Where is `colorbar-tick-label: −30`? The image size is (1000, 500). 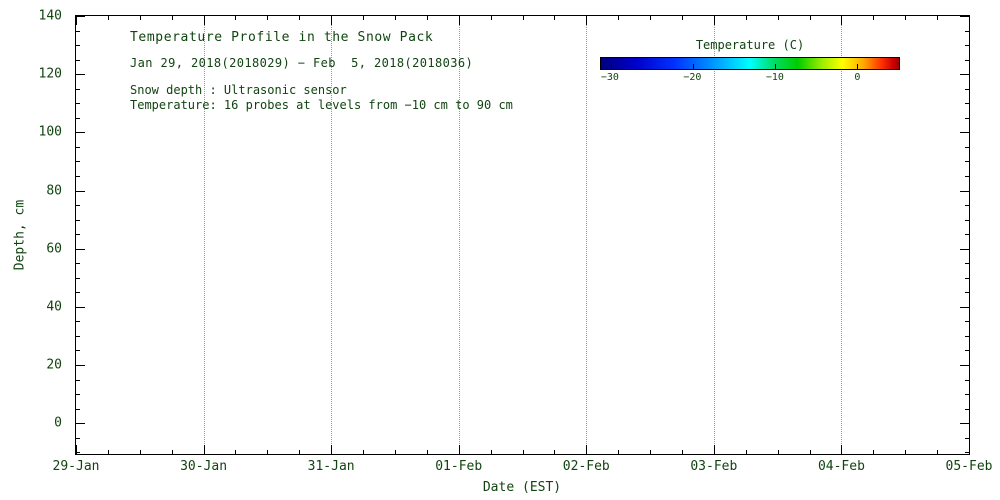
colorbar-tick-label: −30 is located at coordinates (609, 77).